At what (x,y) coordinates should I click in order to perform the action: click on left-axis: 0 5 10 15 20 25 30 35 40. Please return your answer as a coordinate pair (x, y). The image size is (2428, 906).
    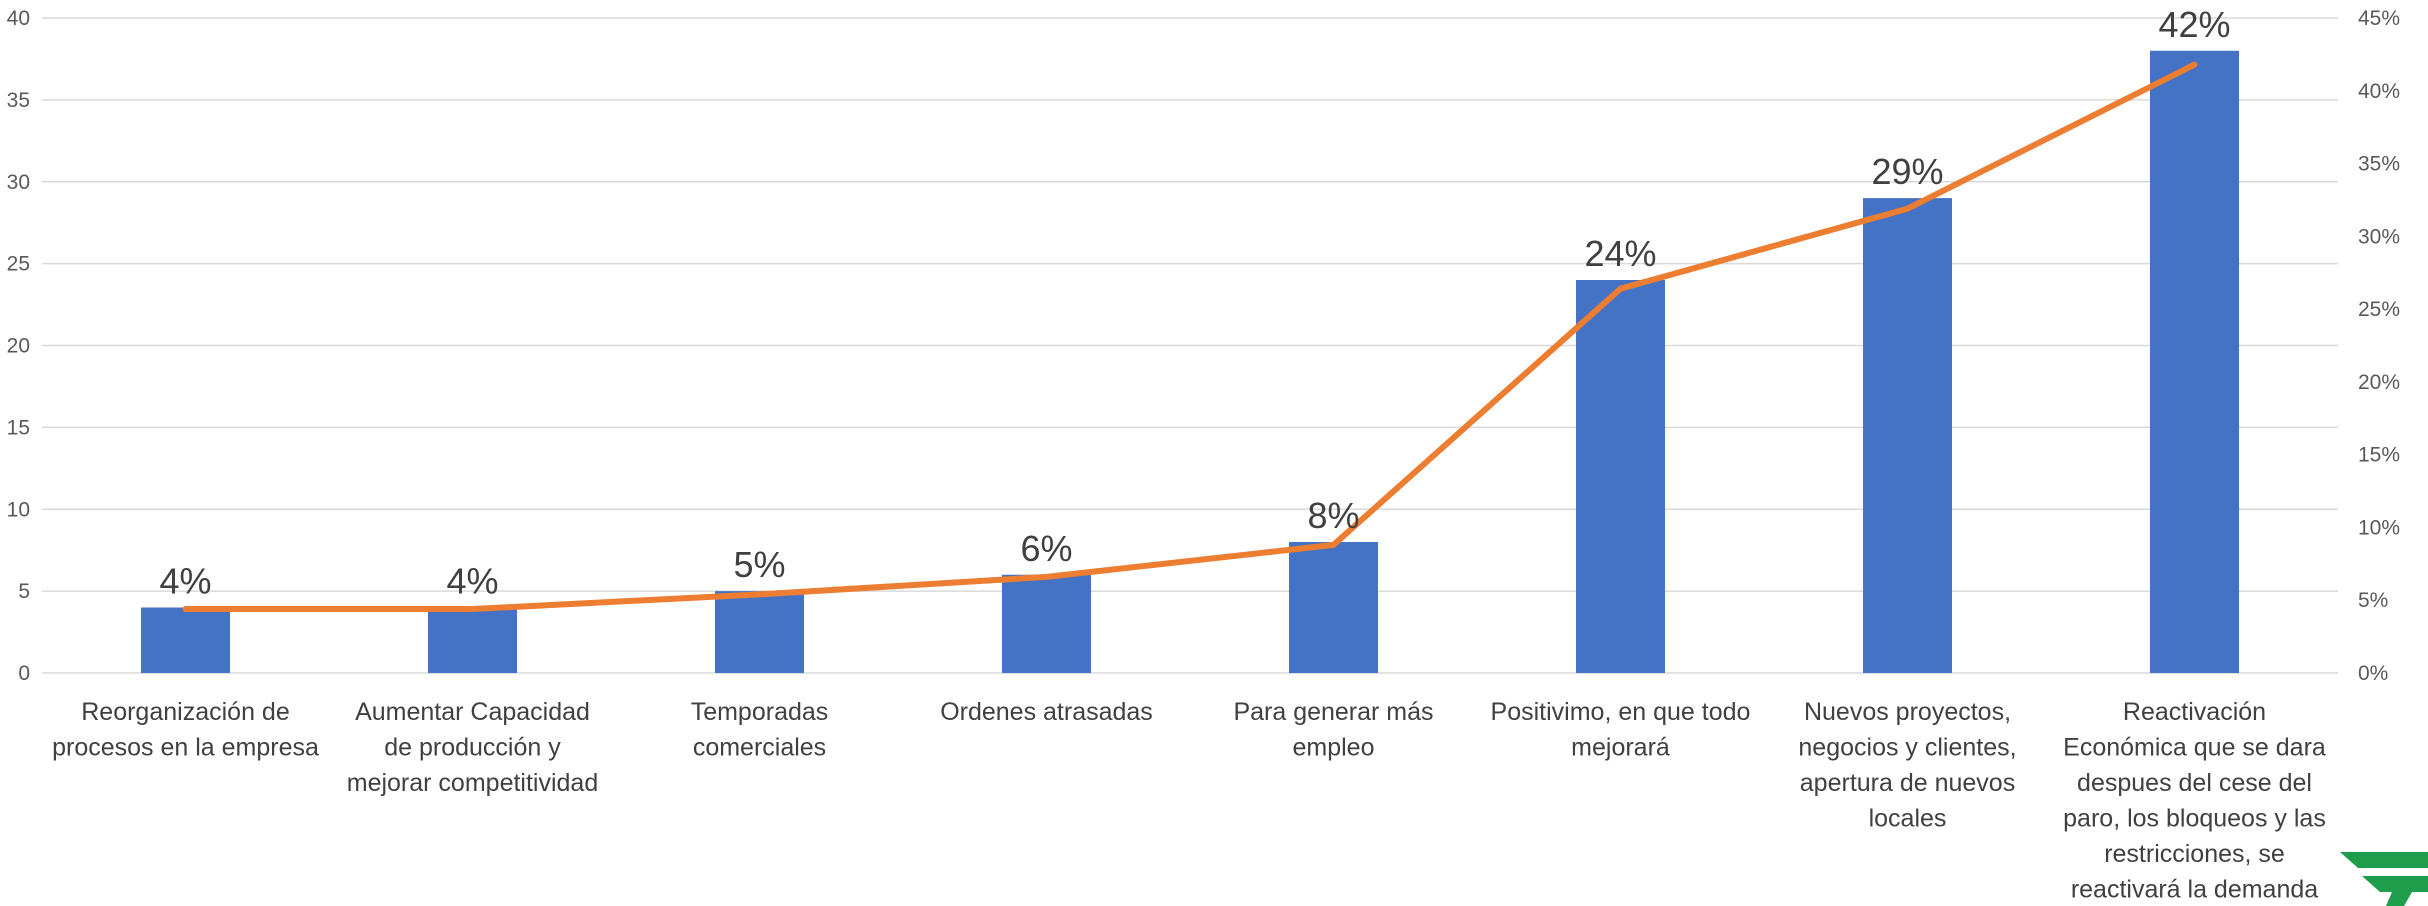
    Looking at the image, I should click on (18, 346).